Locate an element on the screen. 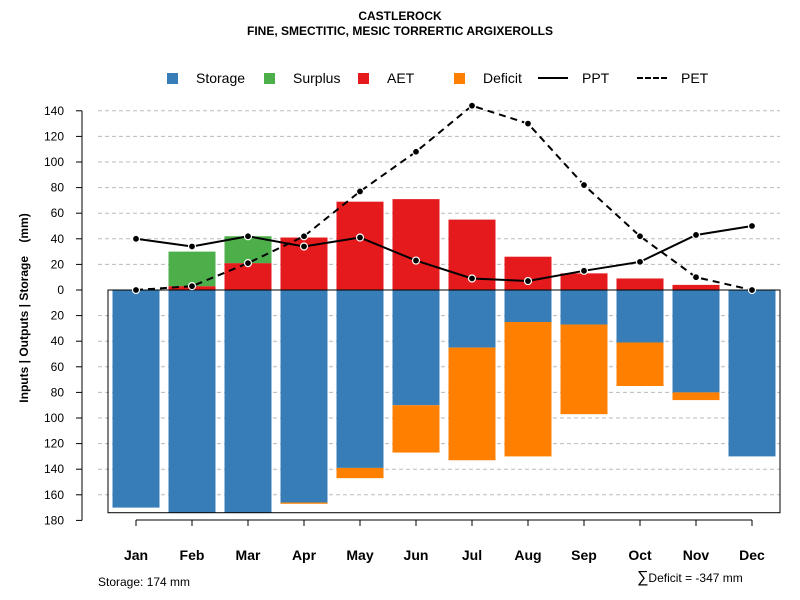 This screenshot has width=800, height=600. legend-item-ppt: PPT is located at coordinates (573, 78).